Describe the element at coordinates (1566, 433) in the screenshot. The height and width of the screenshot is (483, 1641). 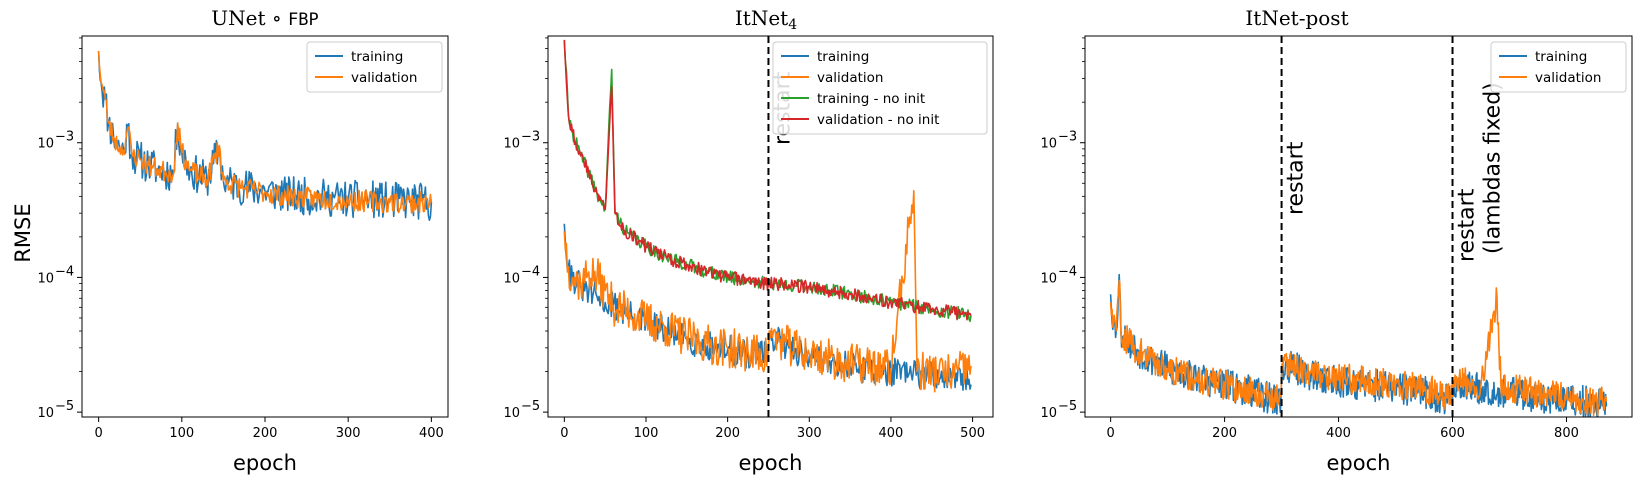
I see `x-tick-label: 800` at that location.